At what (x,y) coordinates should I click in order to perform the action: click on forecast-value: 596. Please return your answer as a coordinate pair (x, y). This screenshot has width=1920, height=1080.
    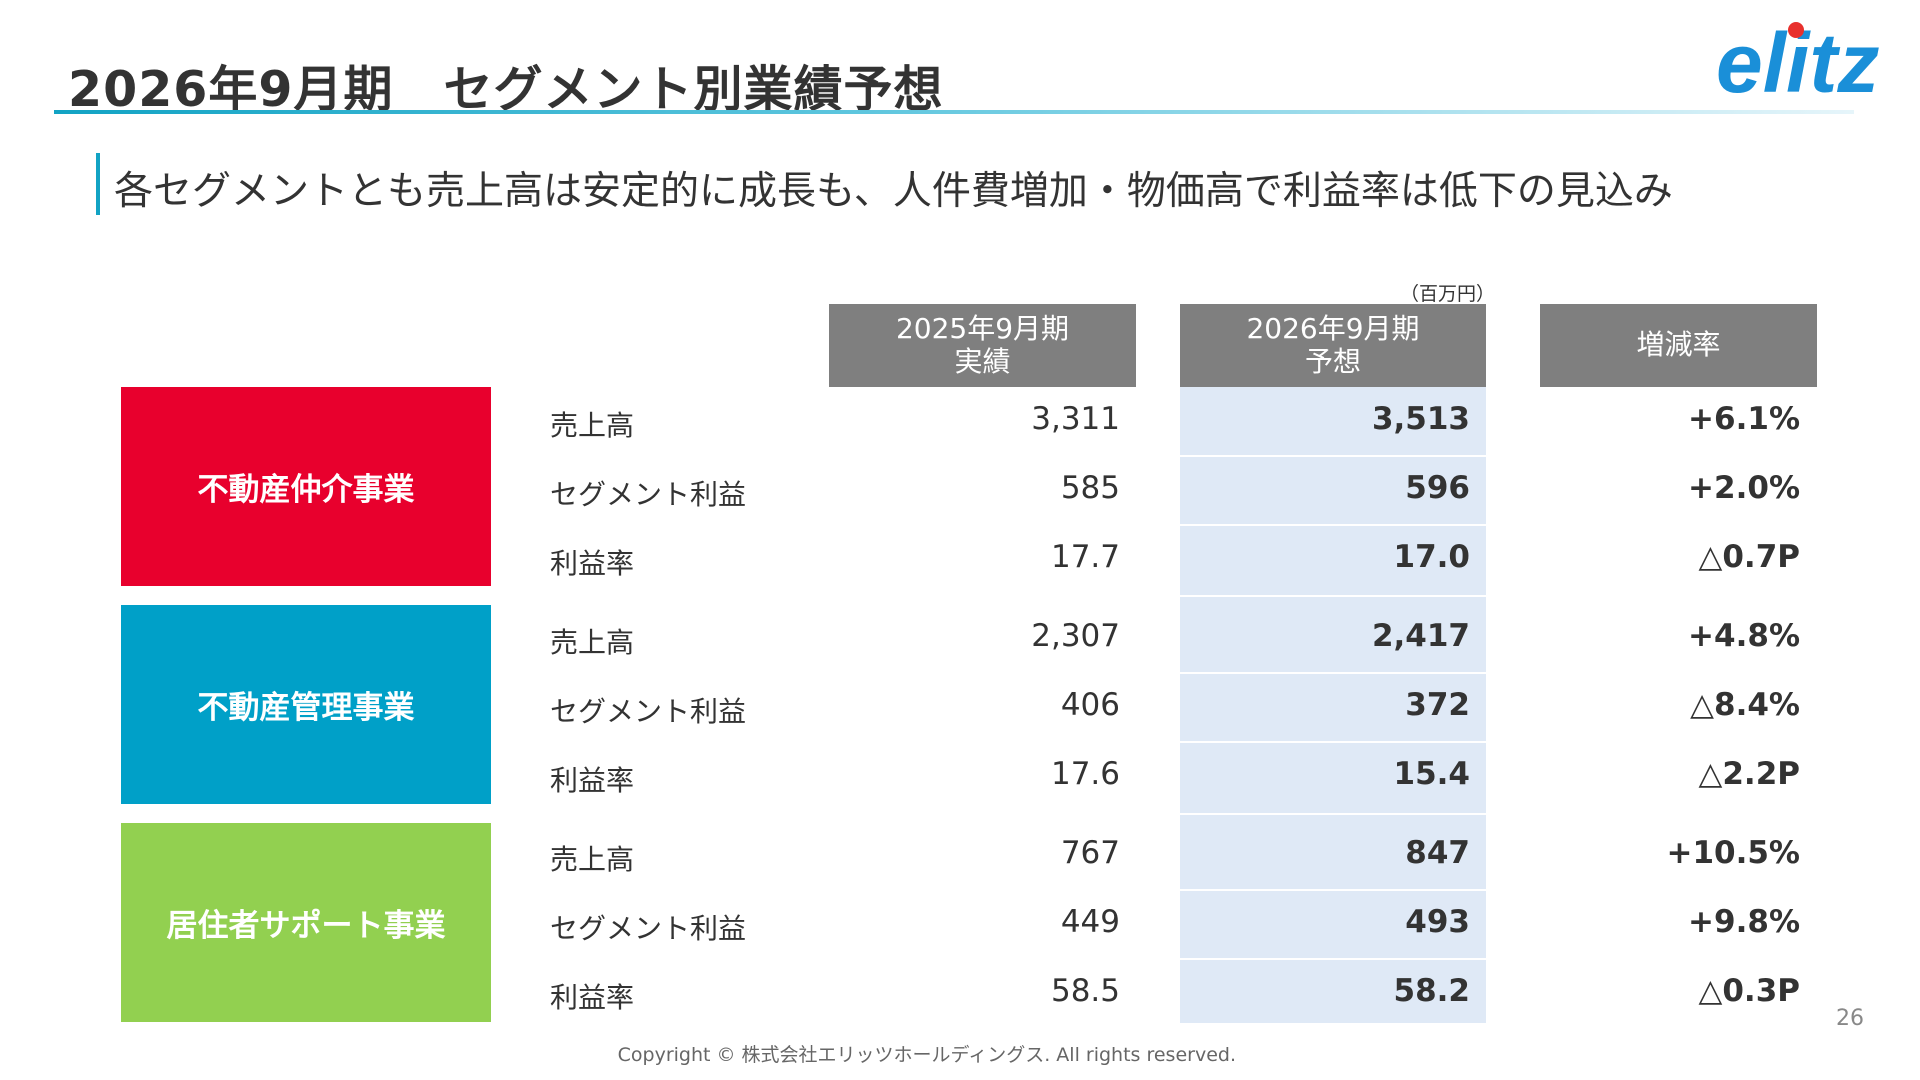
    Looking at the image, I should click on (1437, 488).